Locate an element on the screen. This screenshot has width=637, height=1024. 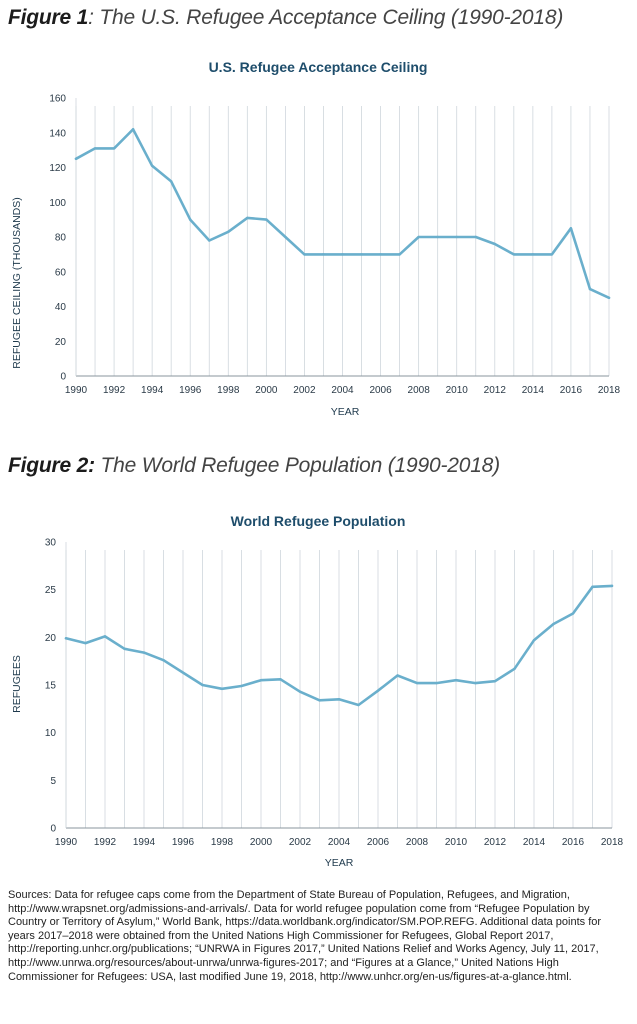
x-tick-label: 1994 is located at coordinates (152, 390).